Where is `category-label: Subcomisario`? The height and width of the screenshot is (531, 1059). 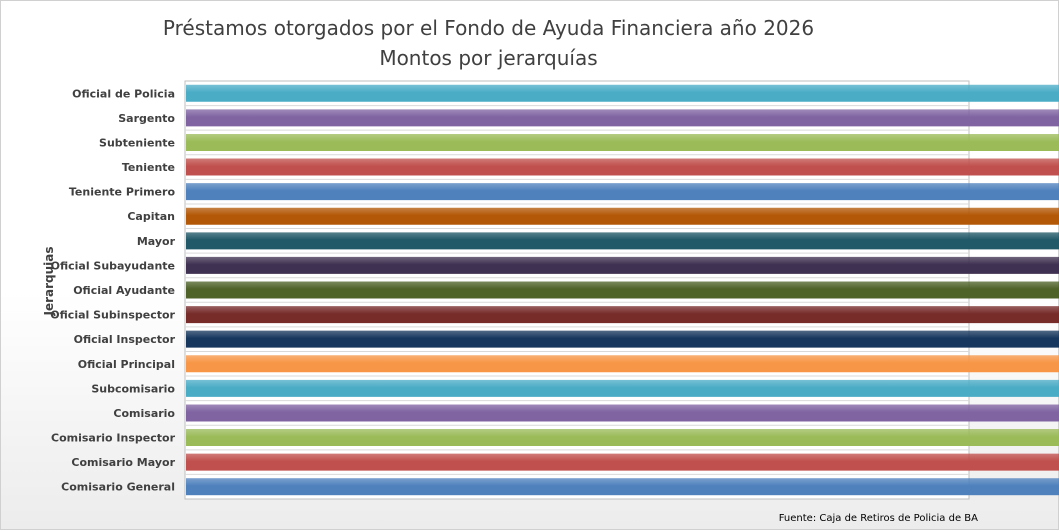
category-label: Subcomisario is located at coordinates (133, 388).